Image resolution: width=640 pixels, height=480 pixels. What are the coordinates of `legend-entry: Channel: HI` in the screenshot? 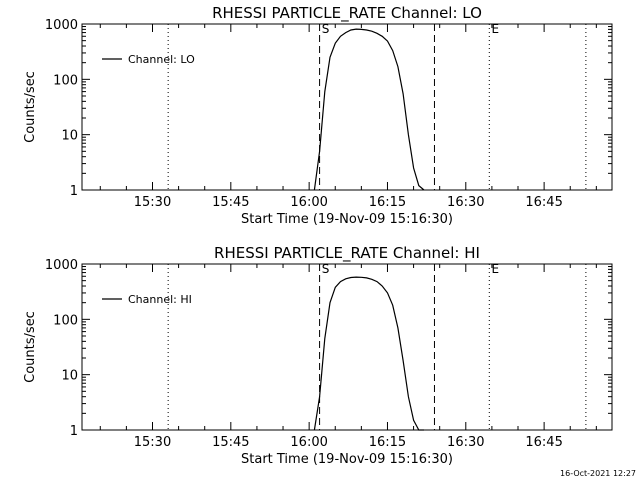 It's located at (160, 299).